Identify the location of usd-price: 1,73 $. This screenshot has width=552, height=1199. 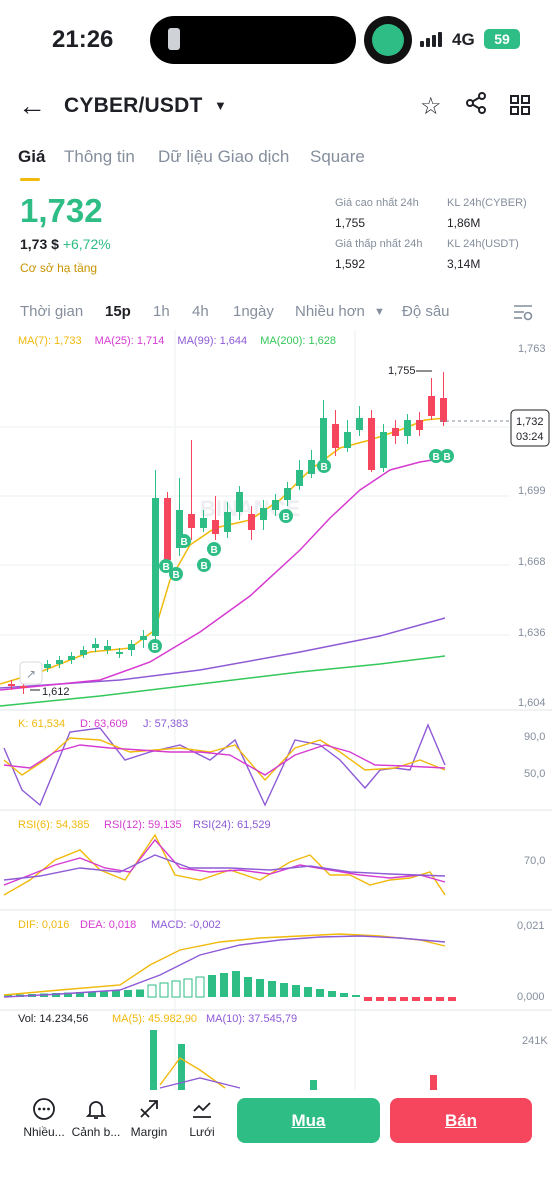
(39, 244).